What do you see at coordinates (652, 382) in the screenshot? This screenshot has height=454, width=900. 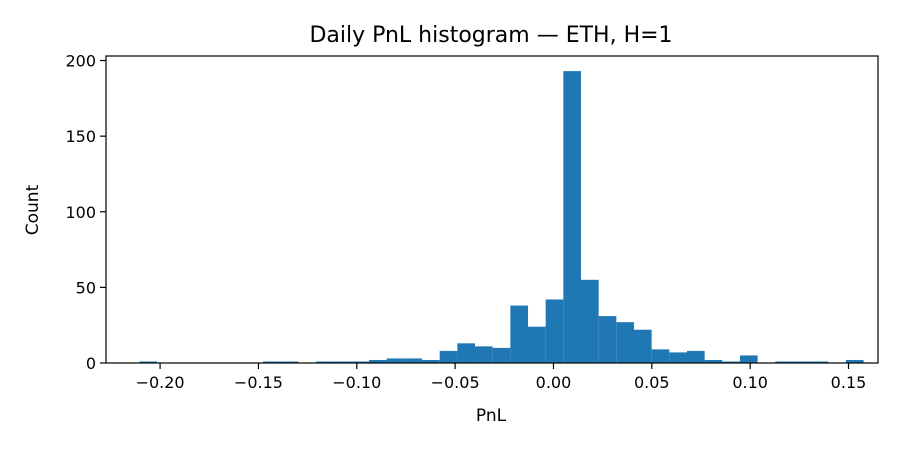 I see `x-tick-label: 0.05` at bounding box center [652, 382].